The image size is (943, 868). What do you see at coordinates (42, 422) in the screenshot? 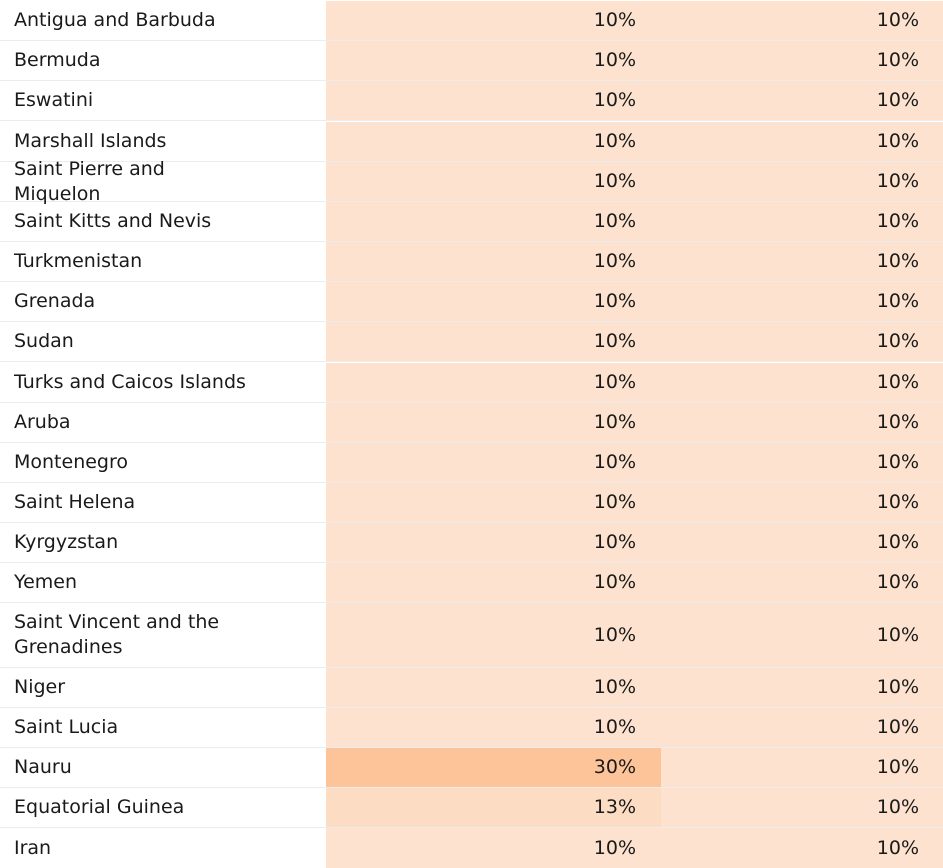
I see `country-name-cell: Aruba` at bounding box center [42, 422].